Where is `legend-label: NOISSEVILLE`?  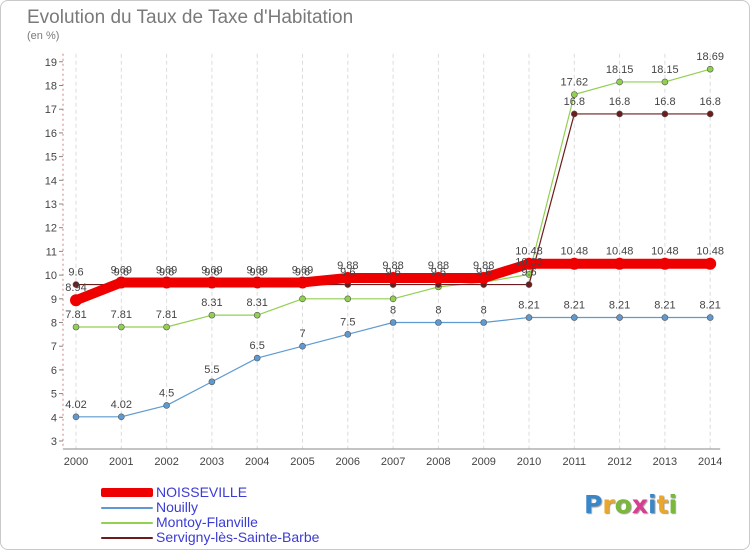
legend-label: NOISSEVILLE is located at coordinates (202, 492).